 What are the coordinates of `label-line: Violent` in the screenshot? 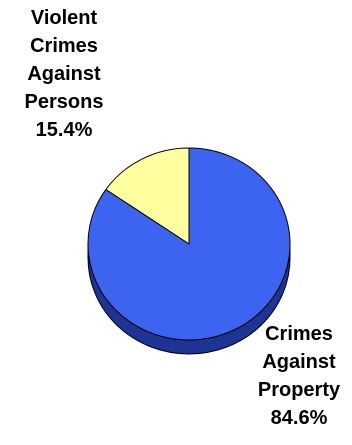 It's located at (64, 18).